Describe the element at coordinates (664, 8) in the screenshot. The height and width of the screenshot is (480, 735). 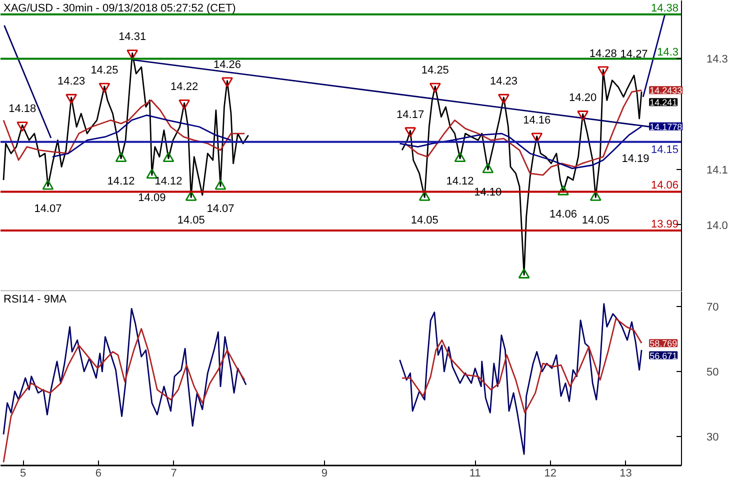
I see `ref-line-label: 14.38` at that location.